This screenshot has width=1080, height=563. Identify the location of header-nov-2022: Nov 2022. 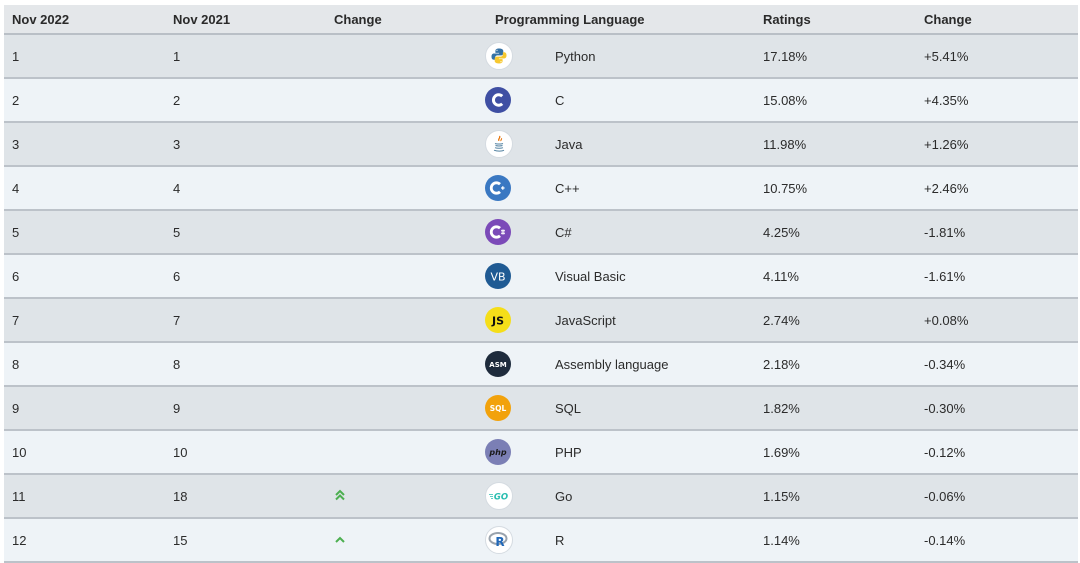
(84, 20).